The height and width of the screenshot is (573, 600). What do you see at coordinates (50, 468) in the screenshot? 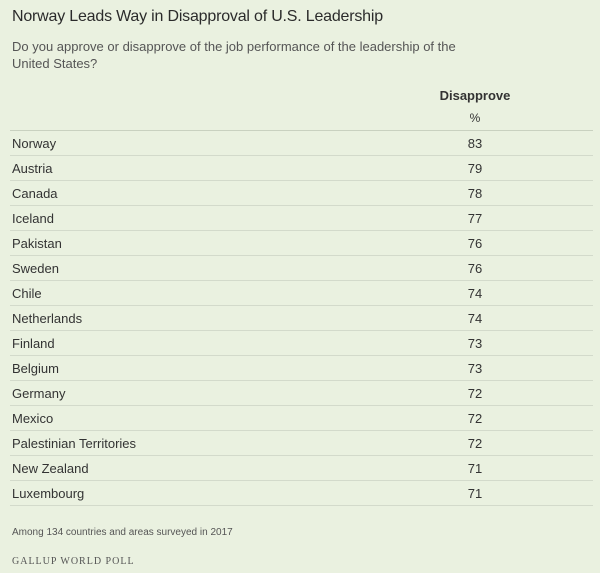
I see `row-country: New Zealand` at bounding box center [50, 468].